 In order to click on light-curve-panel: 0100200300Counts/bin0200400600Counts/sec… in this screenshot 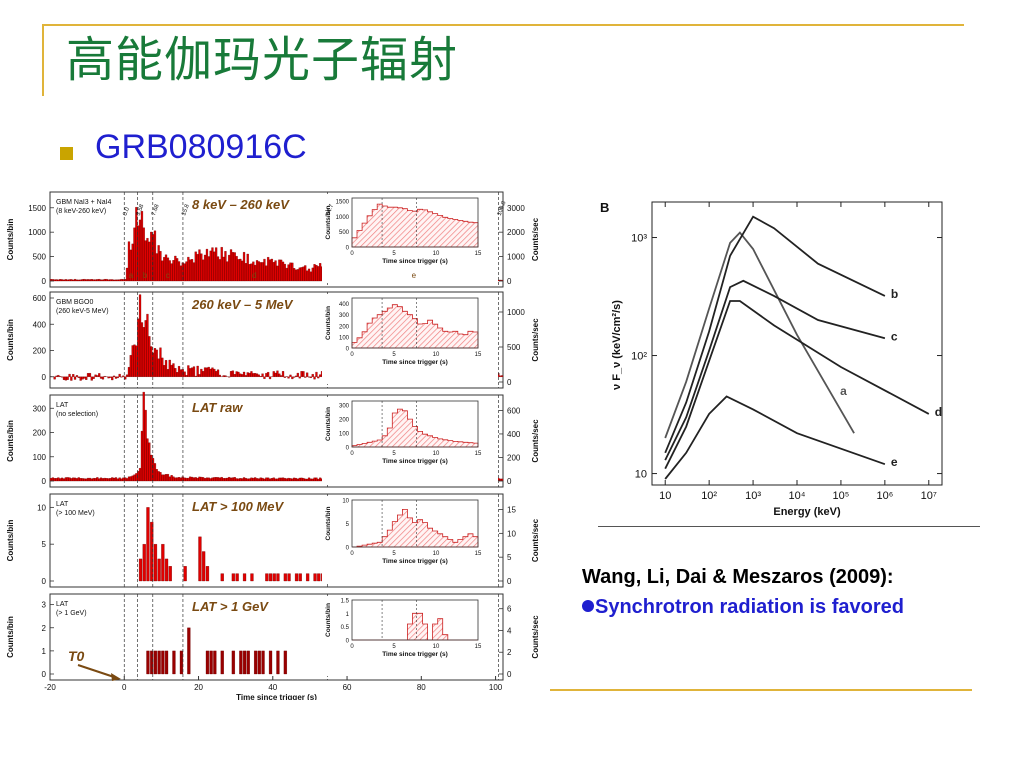, I will do `click(273, 439)`.